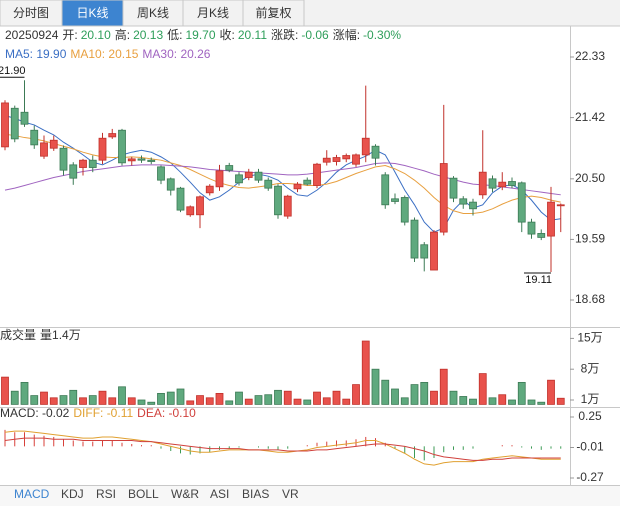  Describe the element at coordinates (590, 399) in the screenshot. I see `y-tick-label: 1万` at that location.